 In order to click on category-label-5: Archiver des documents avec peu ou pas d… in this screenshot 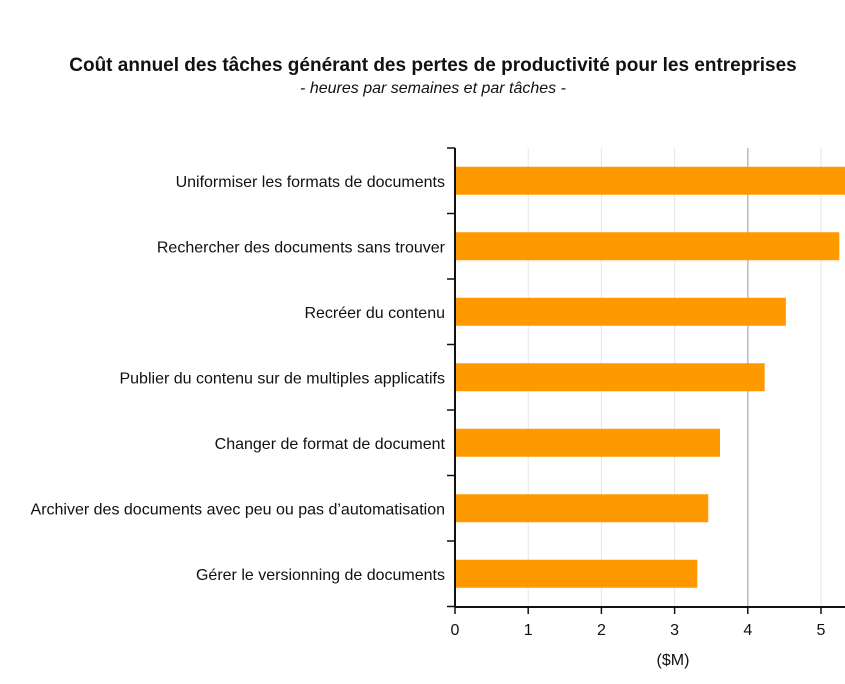, I will do `click(238, 509)`.